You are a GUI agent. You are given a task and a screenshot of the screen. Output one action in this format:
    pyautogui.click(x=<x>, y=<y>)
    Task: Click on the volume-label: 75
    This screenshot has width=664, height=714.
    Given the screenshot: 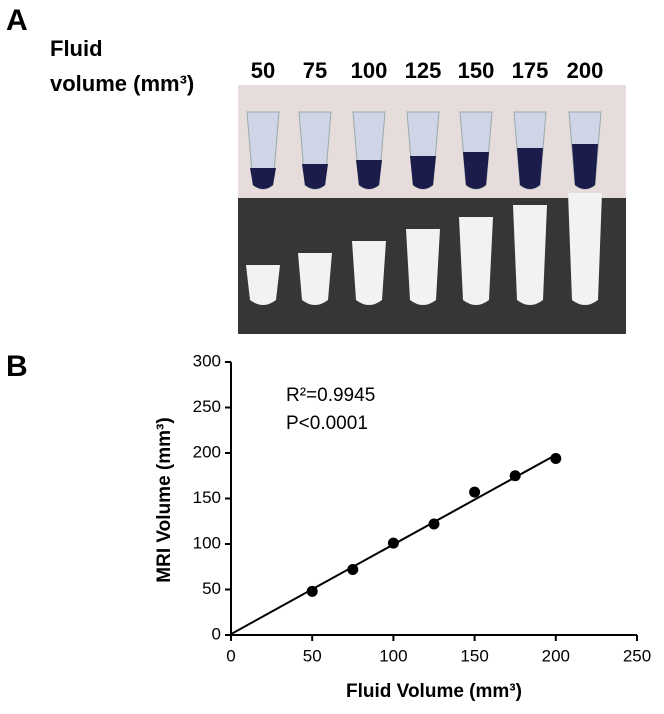 What is the action you would take?
    pyautogui.click(x=315, y=70)
    